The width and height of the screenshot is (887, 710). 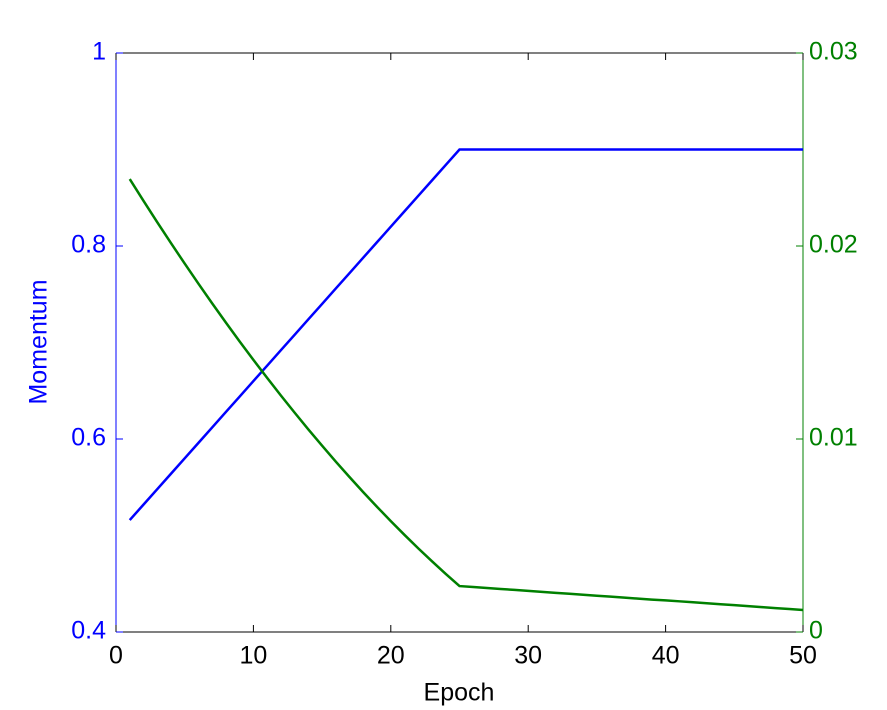 I want to click on x-tick-label: 10, so click(x=253, y=656).